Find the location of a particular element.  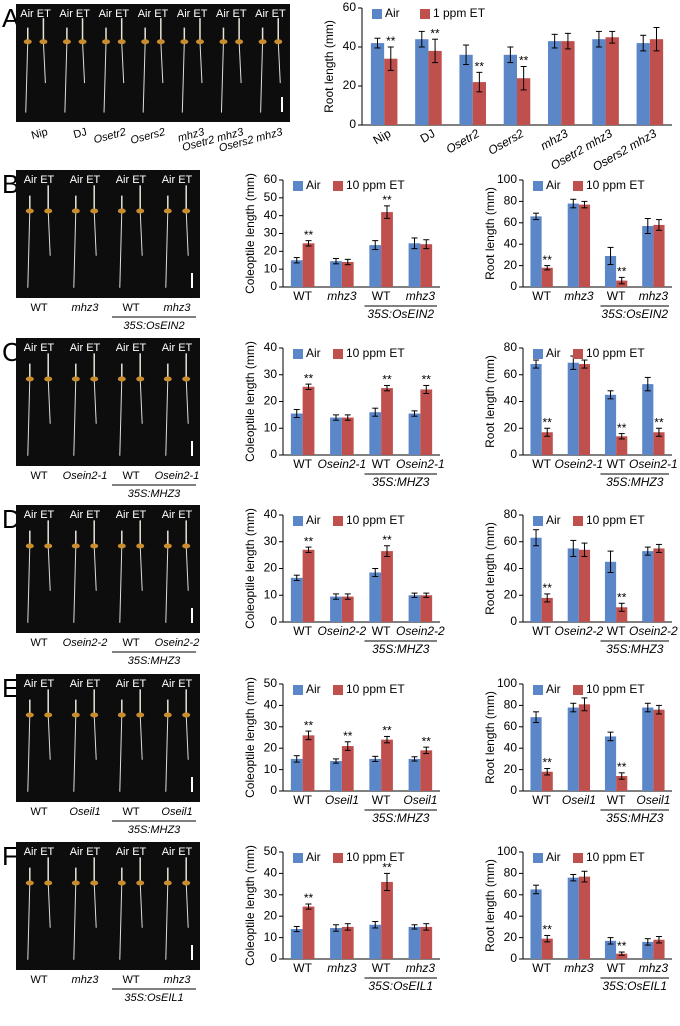

group-label: 35S:MHZ3 is located at coordinates (154, 661).